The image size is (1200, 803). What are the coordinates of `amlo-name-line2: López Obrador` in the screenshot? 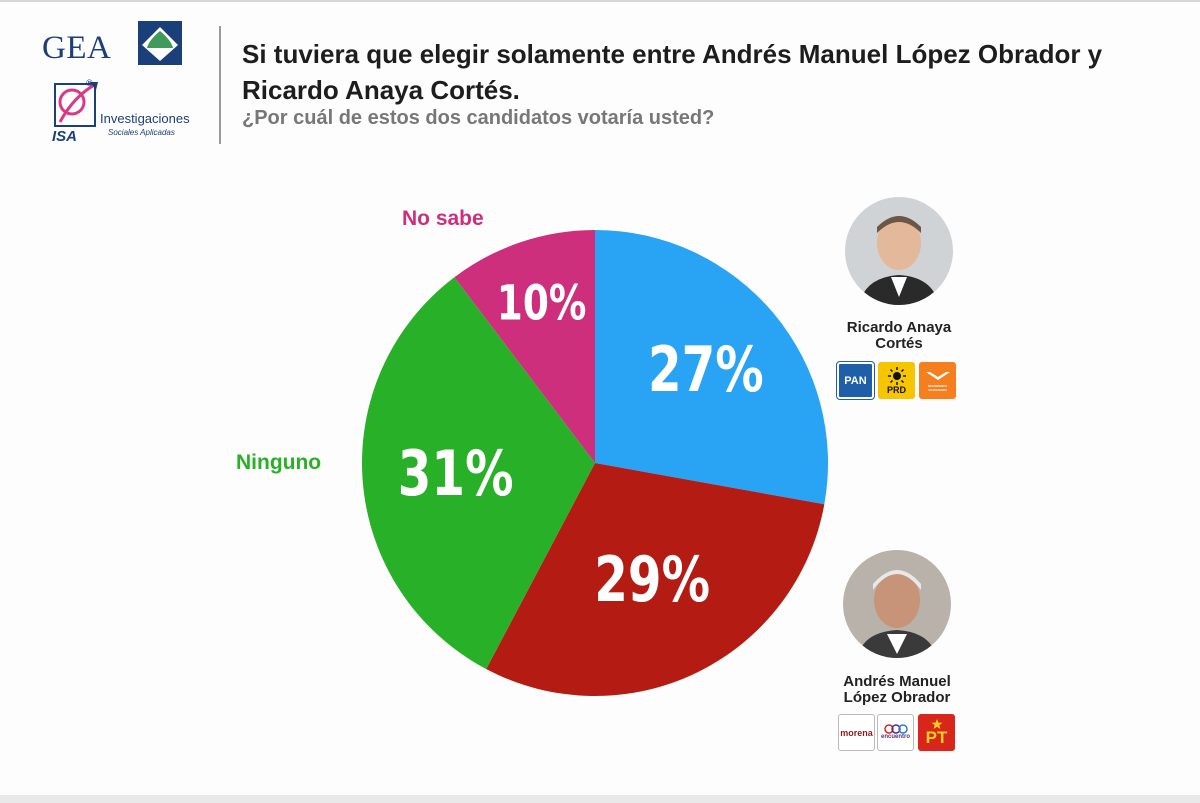 It's located at (897, 697).